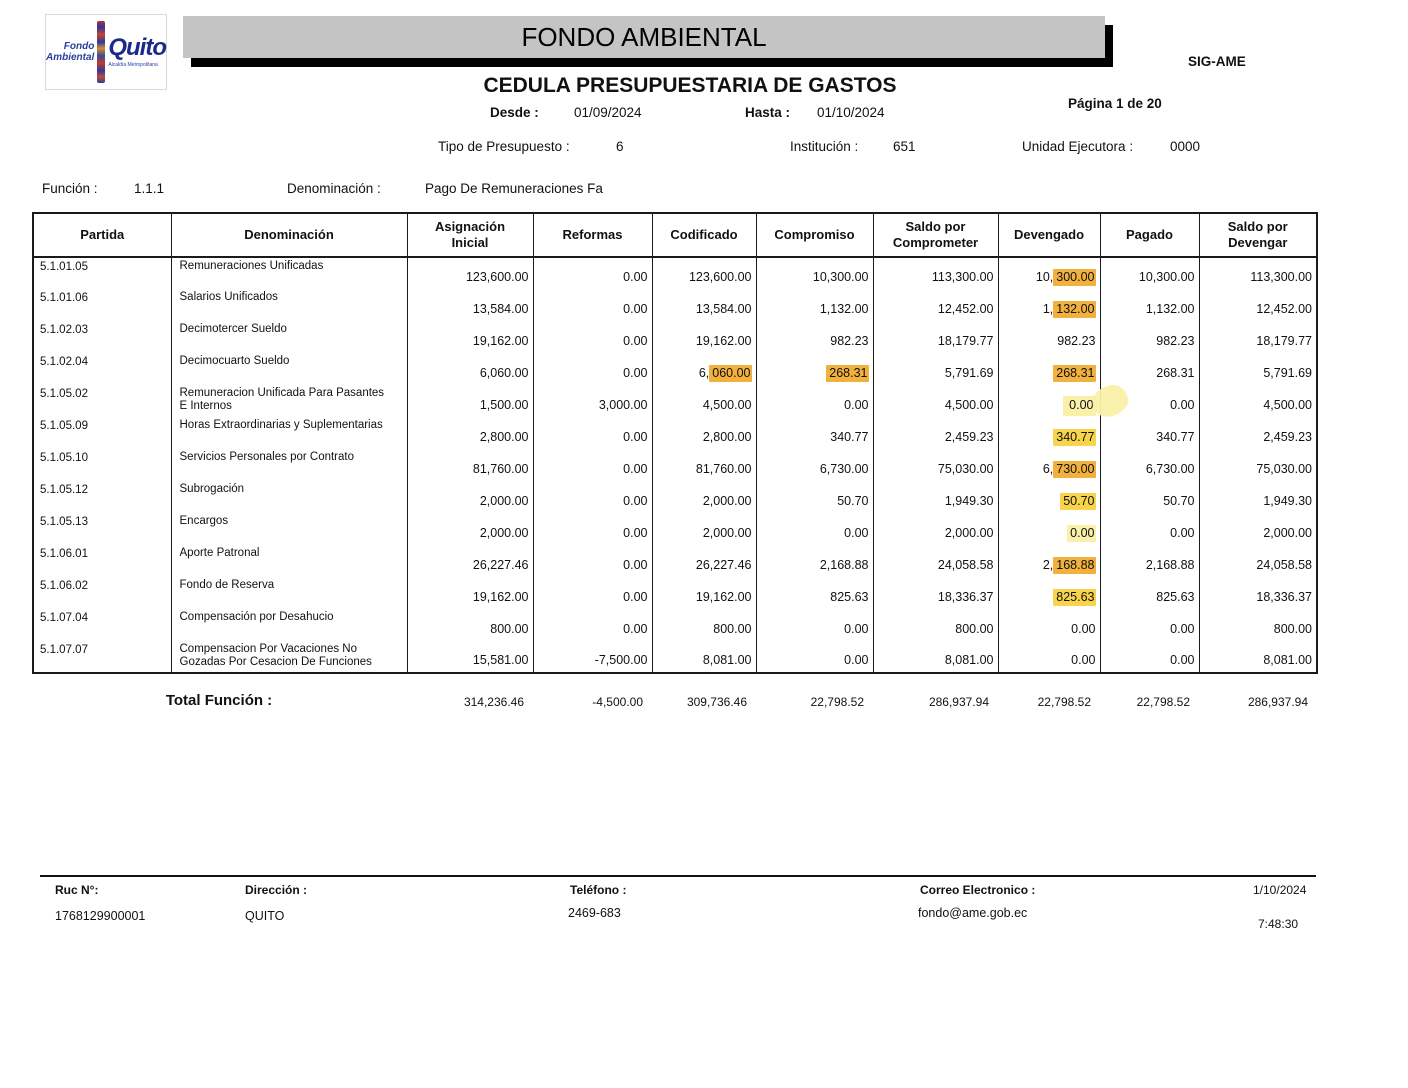 The height and width of the screenshot is (1088, 1408). I want to click on logo-stripe-icon, so click(101, 52).